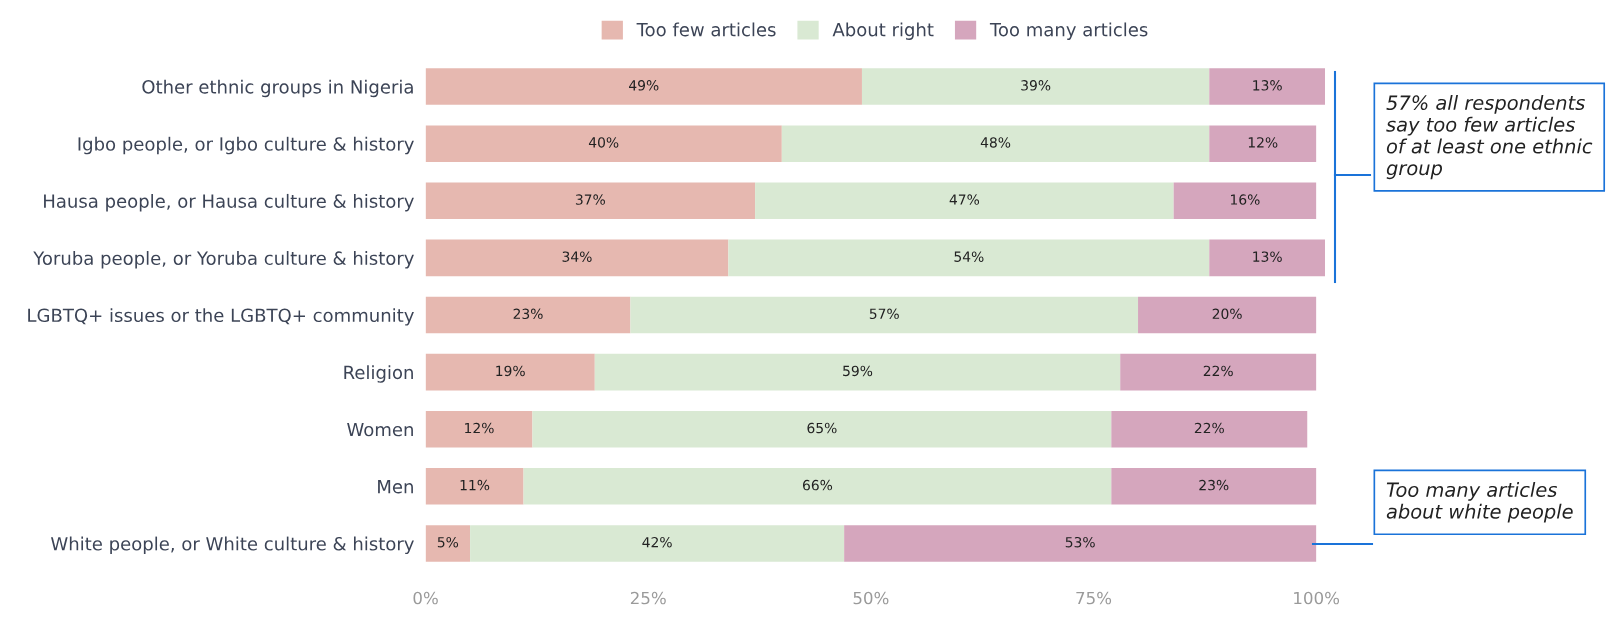 The height and width of the screenshot is (626, 1612). I want to click on data-label: 16%, so click(1245, 199).